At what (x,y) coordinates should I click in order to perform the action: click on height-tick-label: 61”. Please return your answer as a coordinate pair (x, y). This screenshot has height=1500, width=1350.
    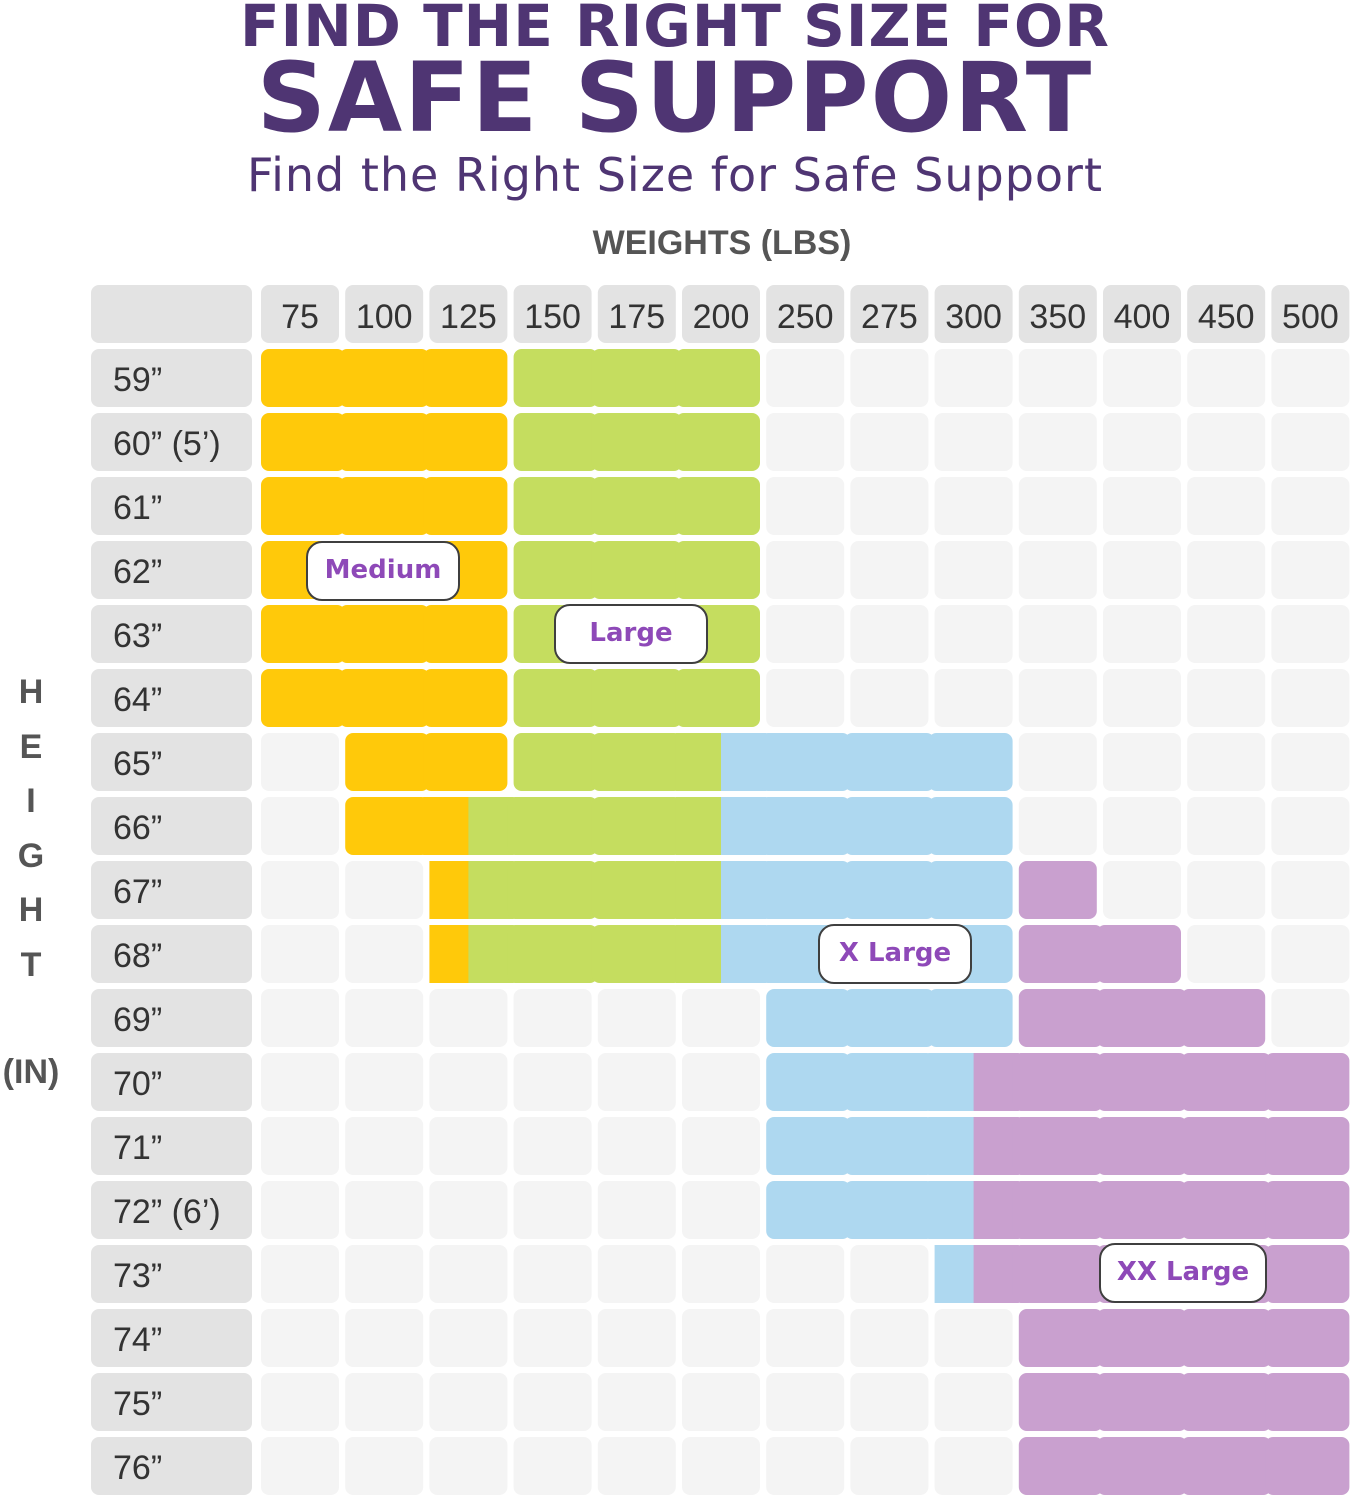
    Looking at the image, I should click on (137, 508).